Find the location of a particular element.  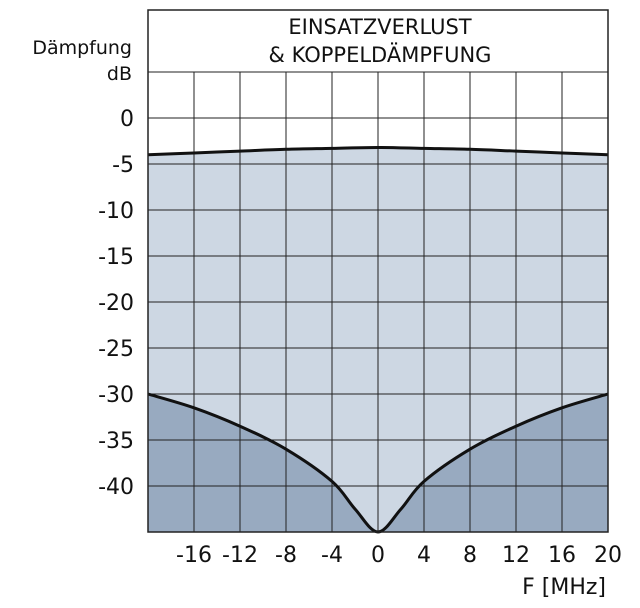

x-tick-label: -12 is located at coordinates (240, 555).